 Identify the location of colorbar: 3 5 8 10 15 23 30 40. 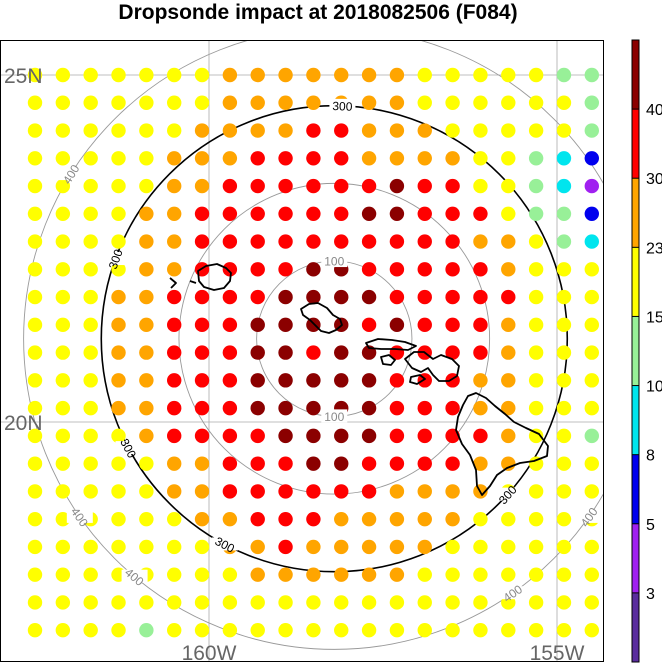
(646, 351).